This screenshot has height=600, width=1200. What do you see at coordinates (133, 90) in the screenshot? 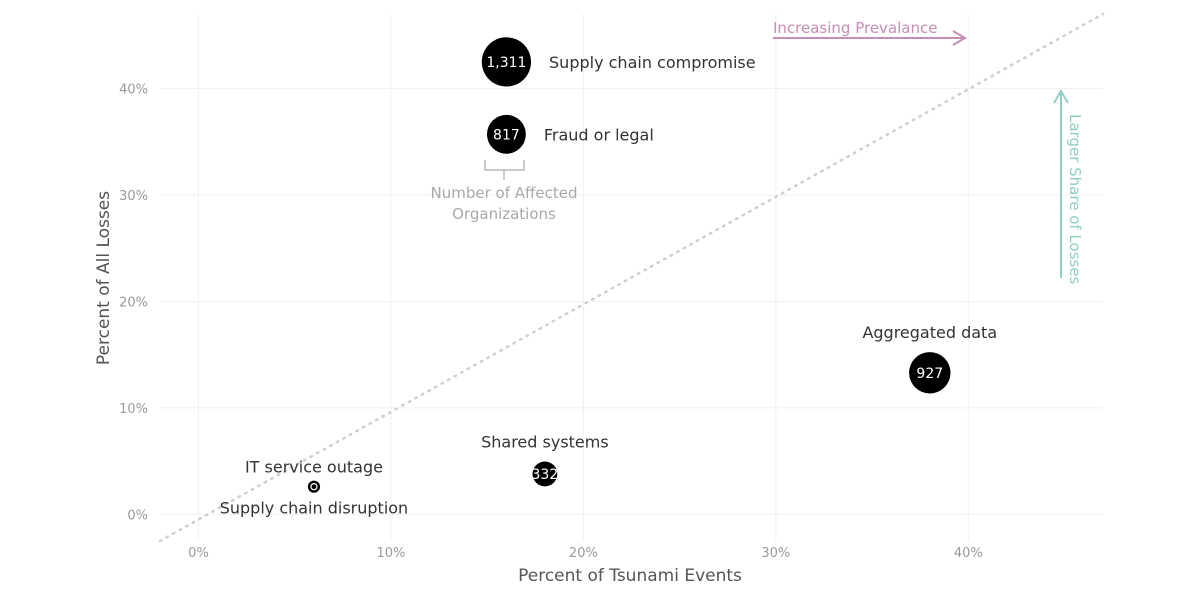
I see `y-tick-label: 40%` at bounding box center [133, 90].